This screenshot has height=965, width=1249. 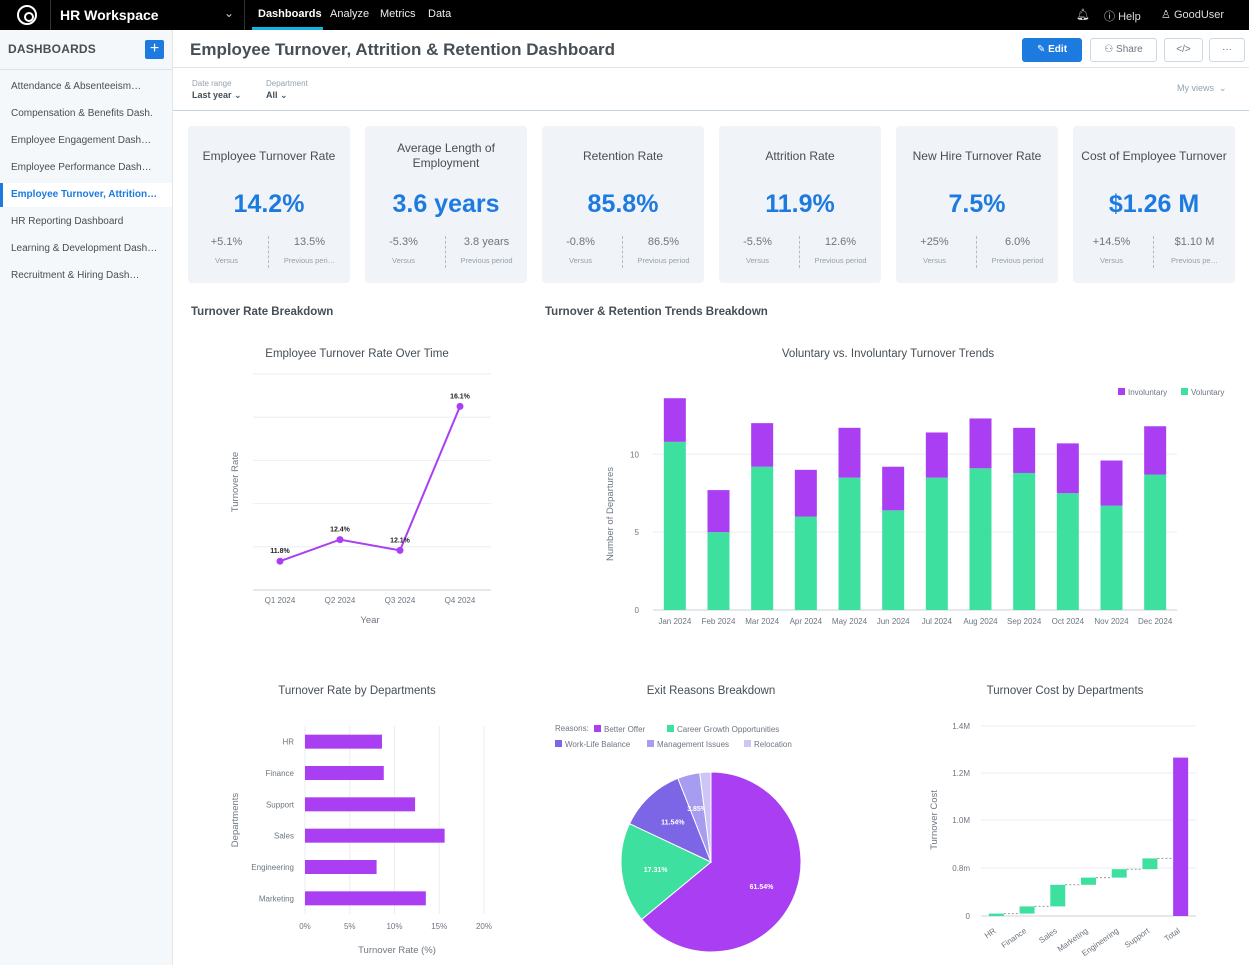 What do you see at coordinates (217, 95) in the screenshot?
I see `date-range-dropdown: Last year ⌄` at bounding box center [217, 95].